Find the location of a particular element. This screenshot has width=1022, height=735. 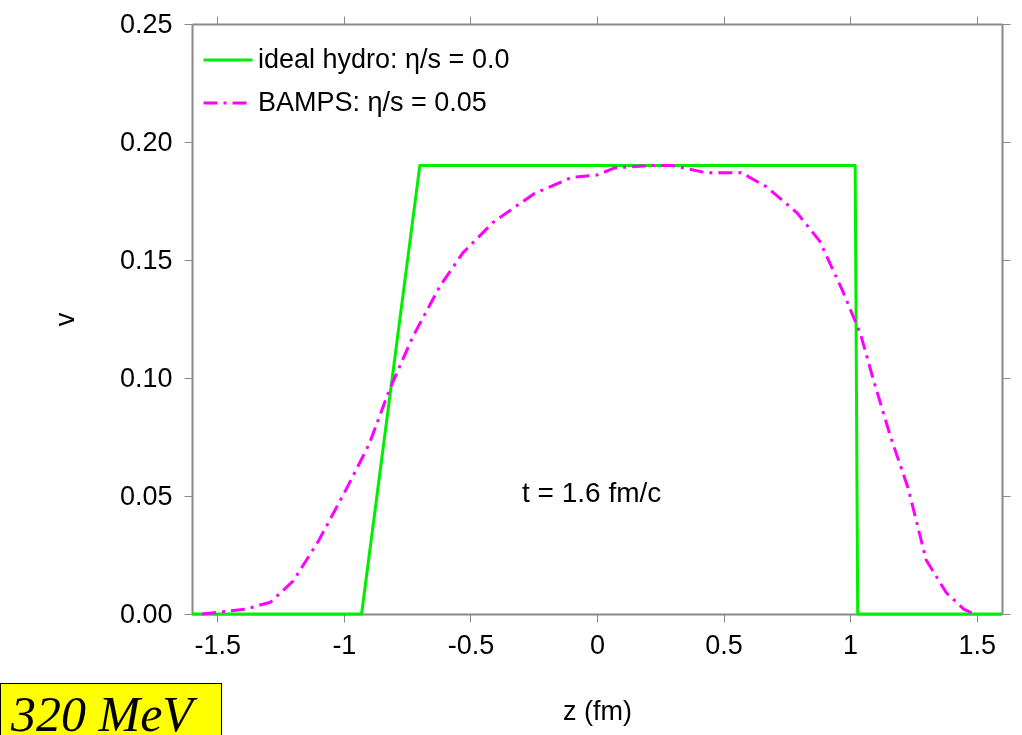

y-tick-label: 0.05 is located at coordinates (146, 495).